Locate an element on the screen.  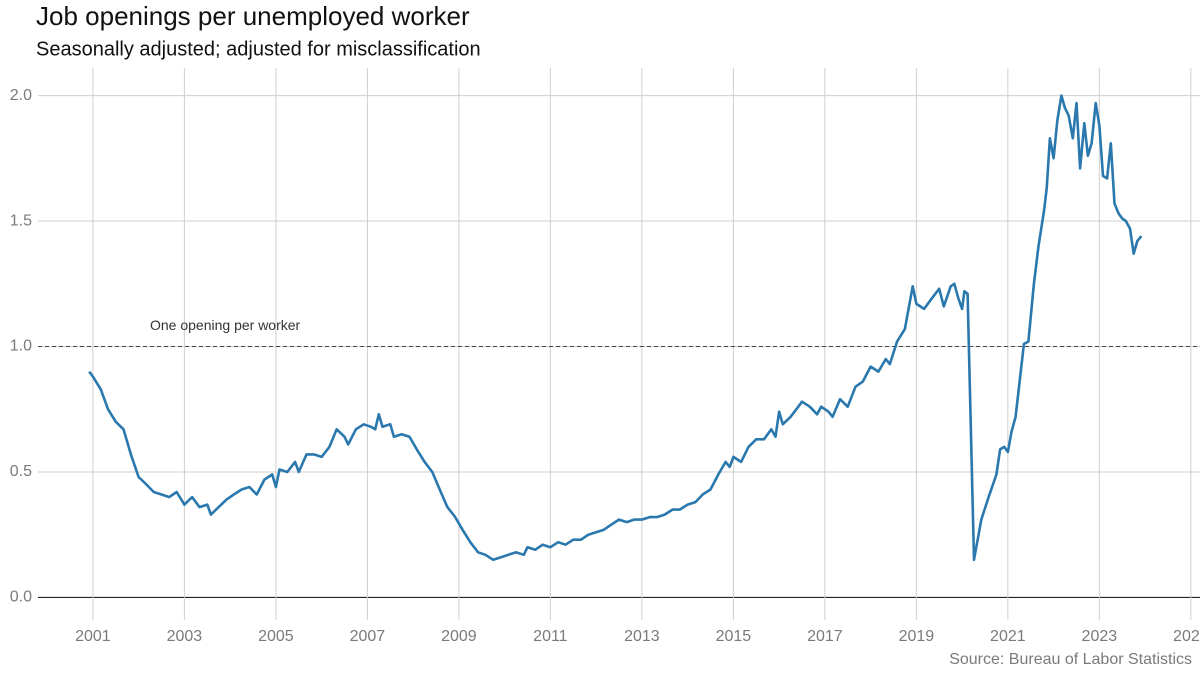
x-tick-label: 2003 is located at coordinates (185, 636).